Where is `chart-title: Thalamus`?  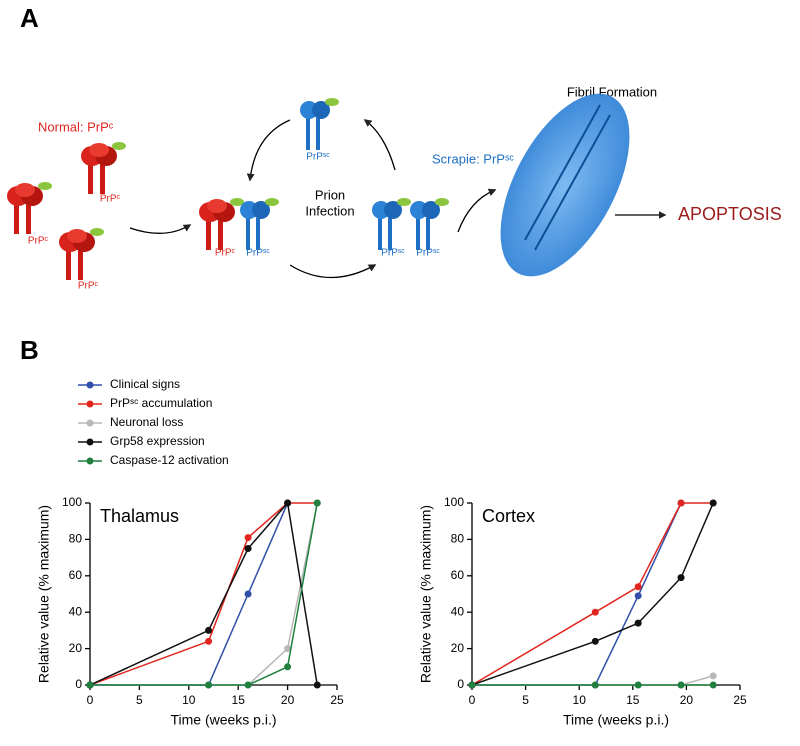
chart-title: Thalamus is located at coordinates (139, 516).